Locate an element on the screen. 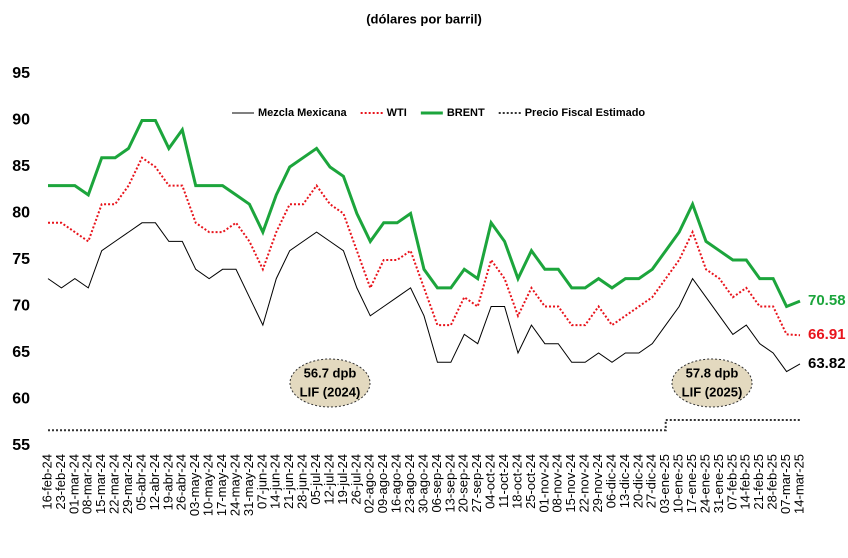 Image resolution: width=848 pixels, height=558 pixels. x-tick-label: 17-may-24 is located at coordinates (221, 485).